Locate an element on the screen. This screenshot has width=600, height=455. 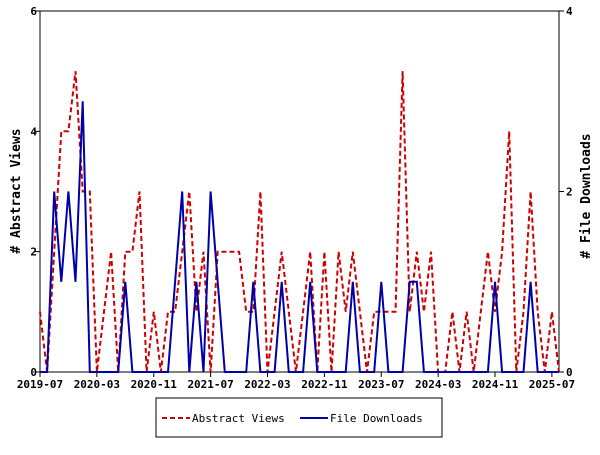
x-tick-label: 2021-07 is located at coordinates (210, 384).